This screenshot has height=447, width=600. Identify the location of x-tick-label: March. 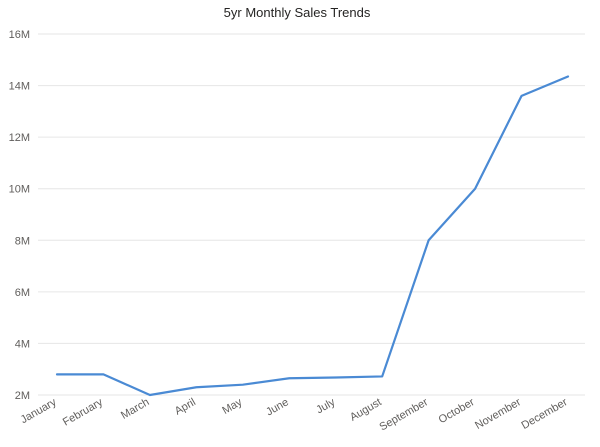
(135, 409).